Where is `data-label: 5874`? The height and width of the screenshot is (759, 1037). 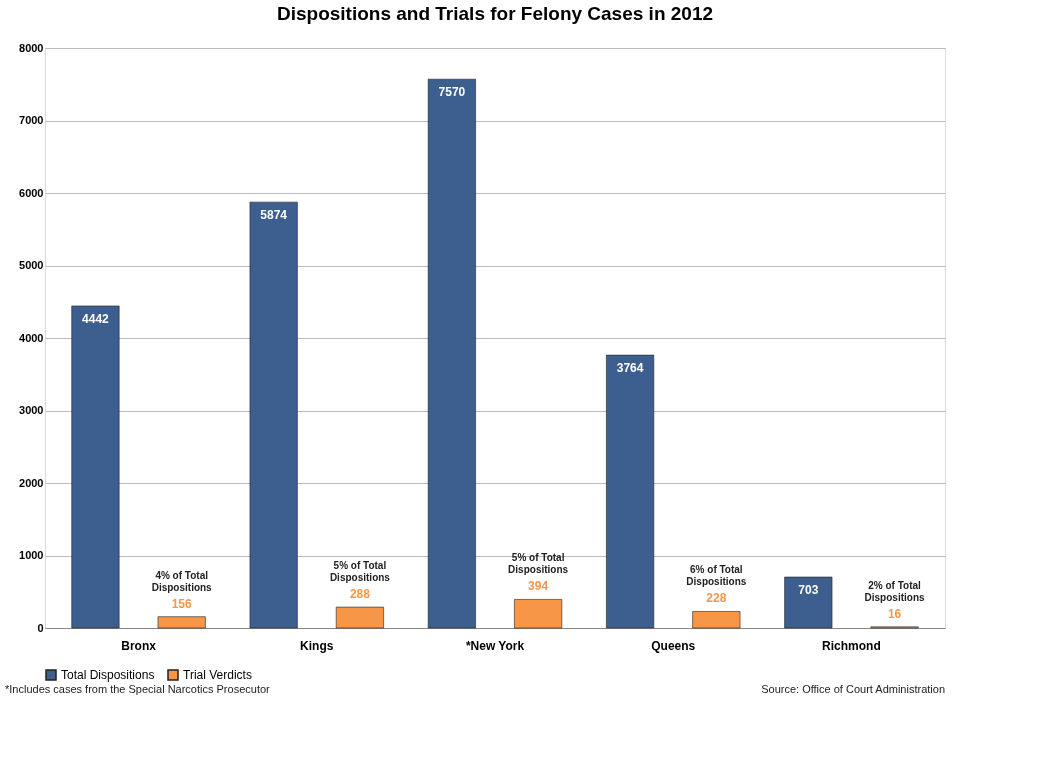
data-label: 5874 is located at coordinates (274, 215).